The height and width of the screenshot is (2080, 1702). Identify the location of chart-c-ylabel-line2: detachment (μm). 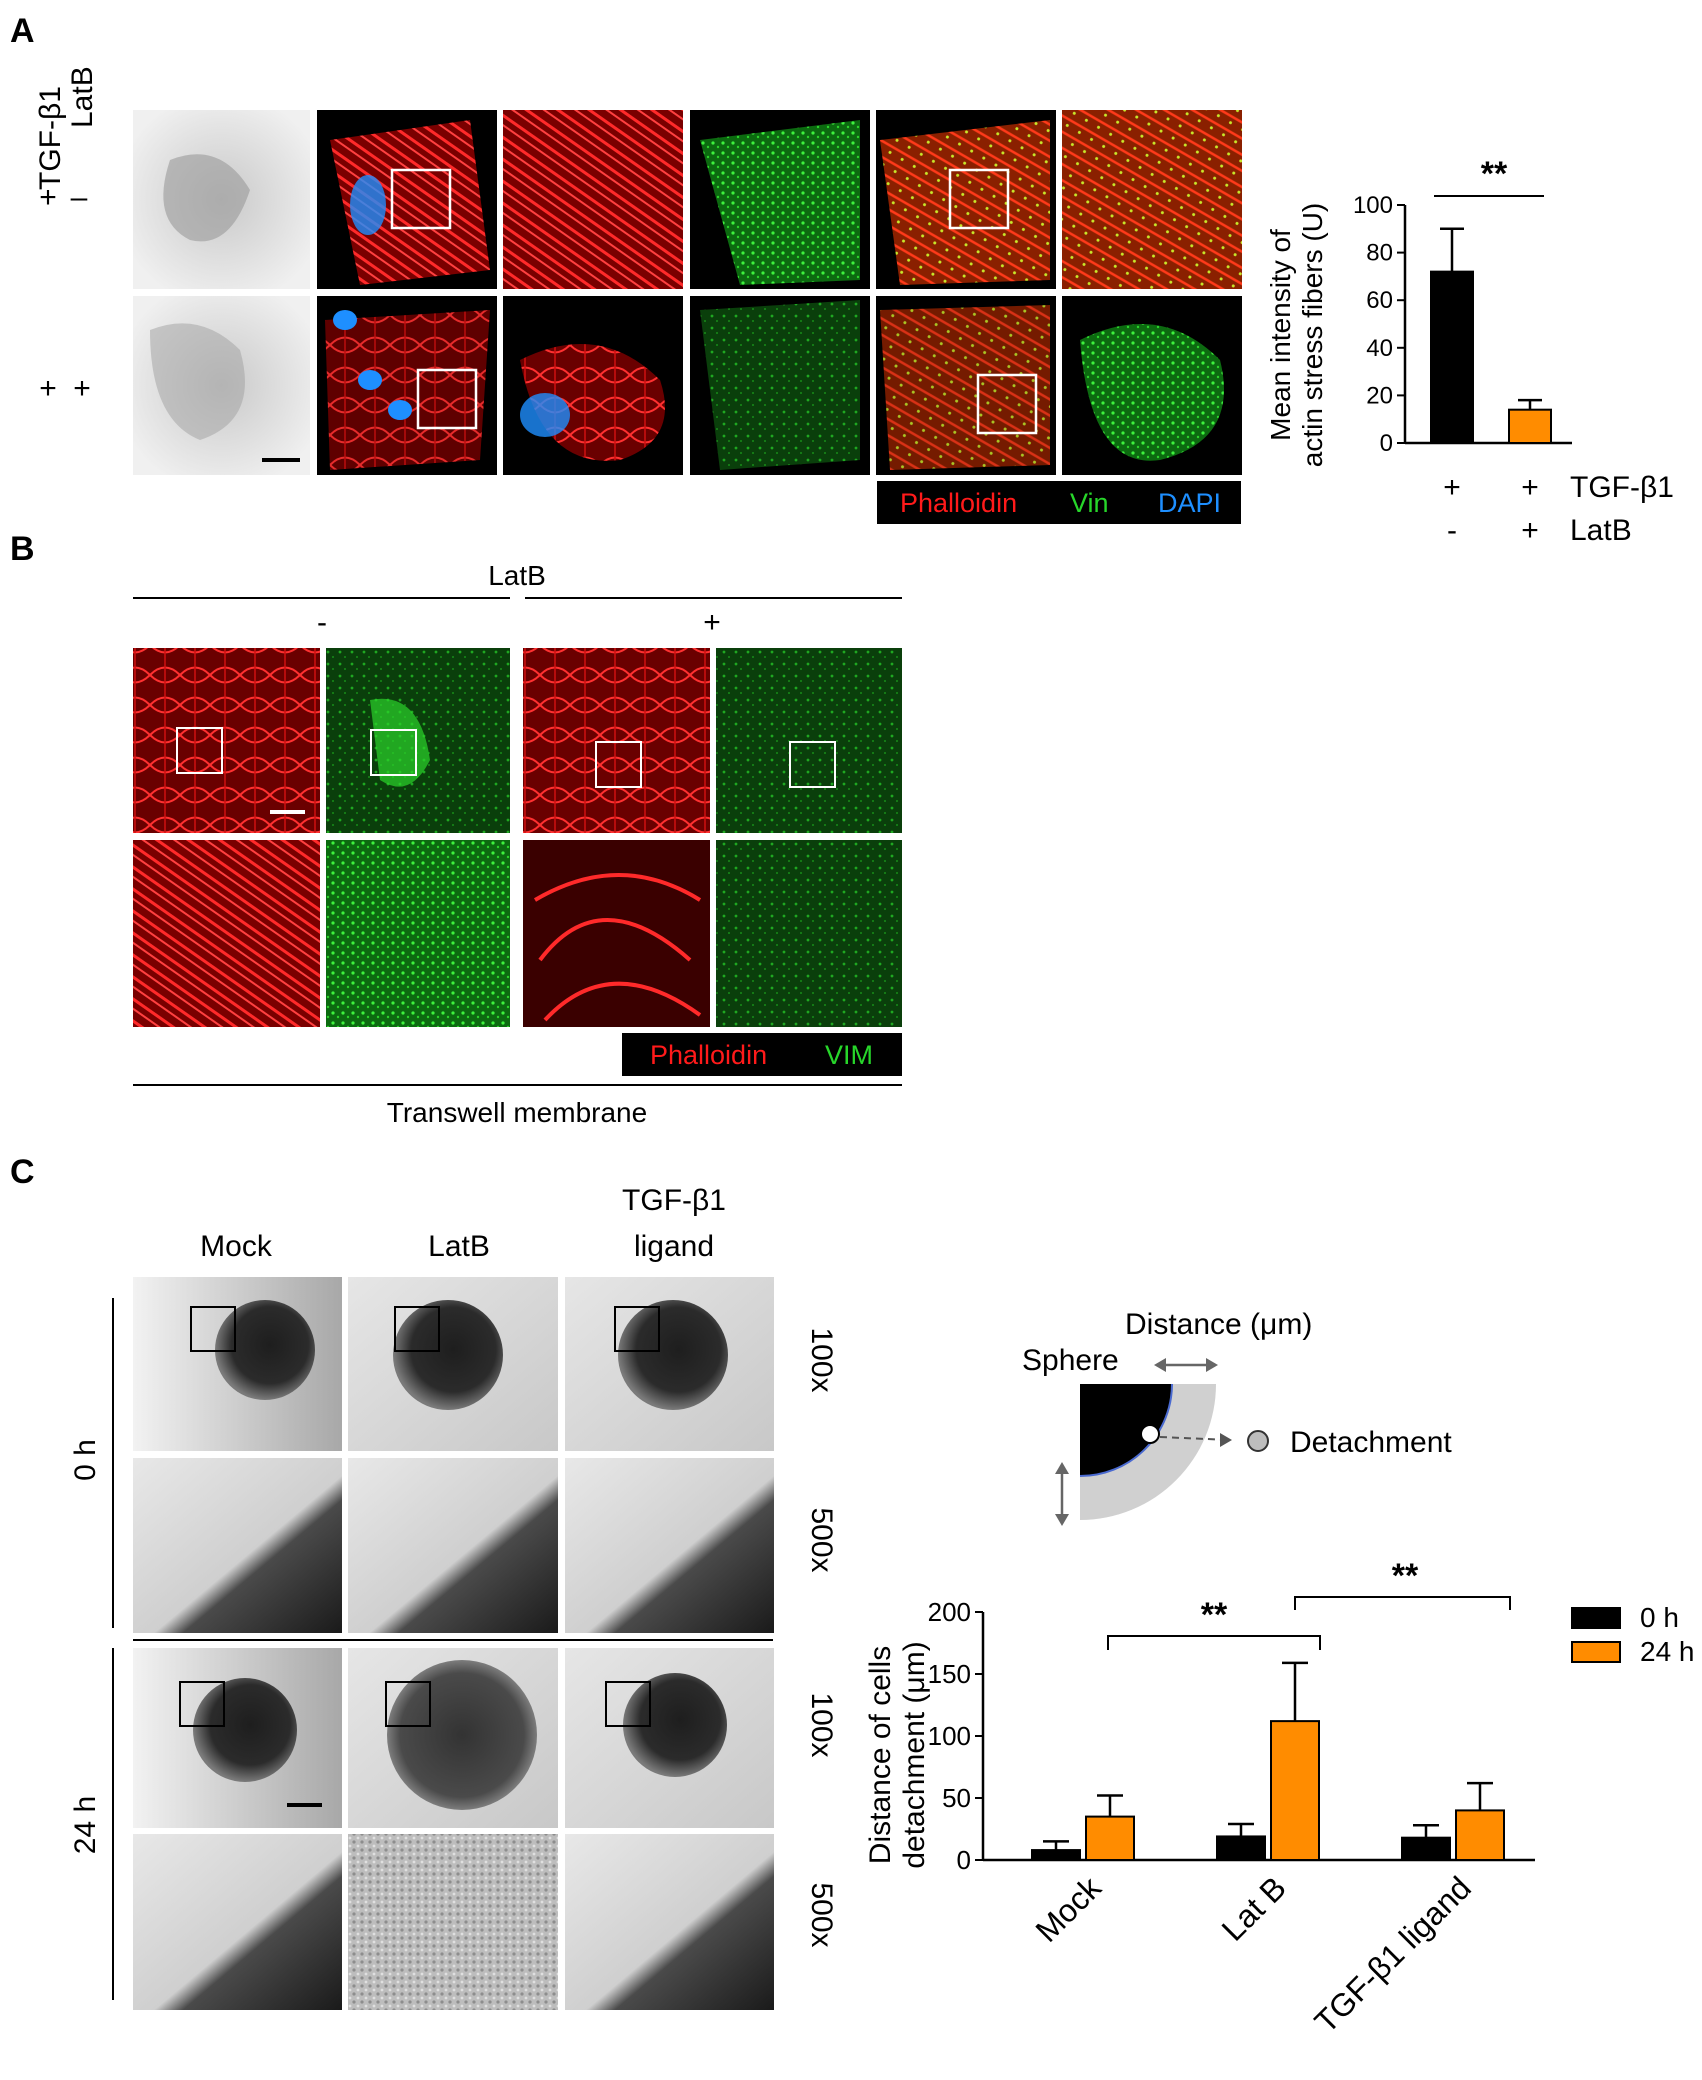
(914, 1754).